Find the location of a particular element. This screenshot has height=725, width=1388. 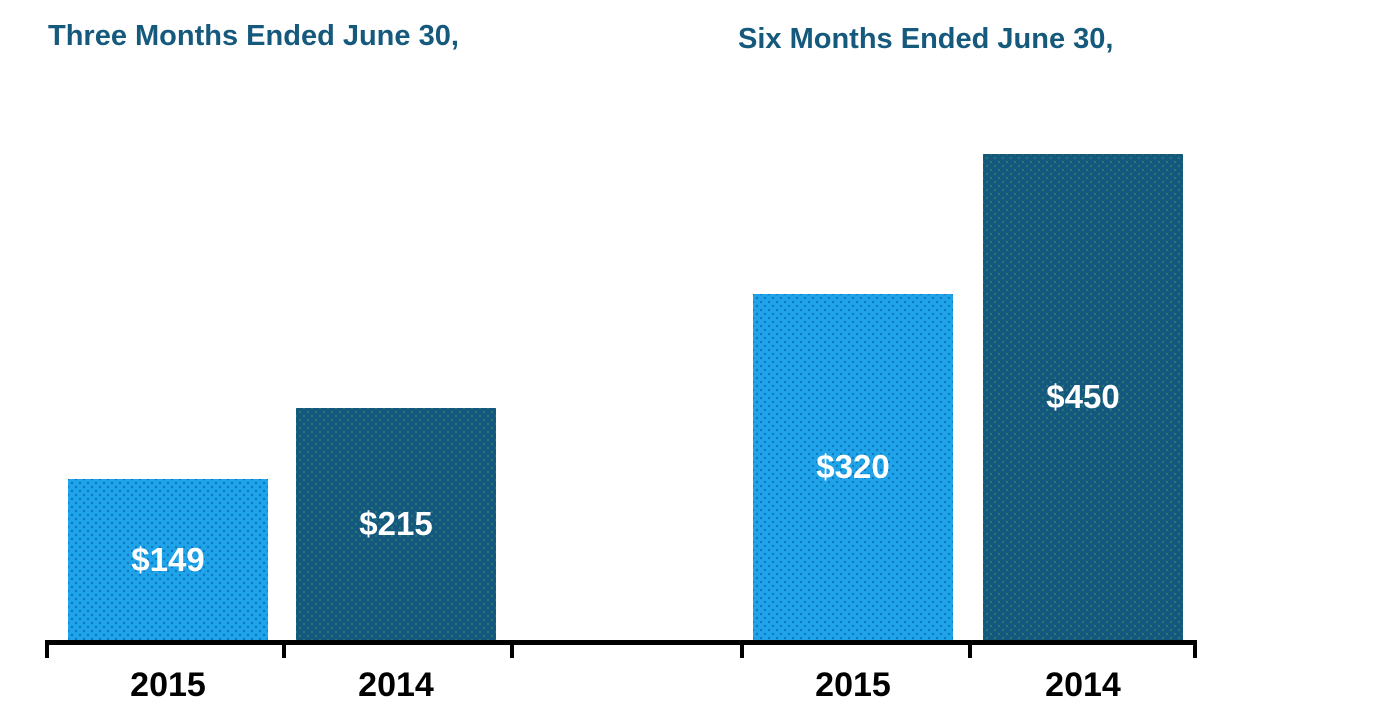

x-axis-label-six-months-2014: 2014 is located at coordinates (1083, 685).